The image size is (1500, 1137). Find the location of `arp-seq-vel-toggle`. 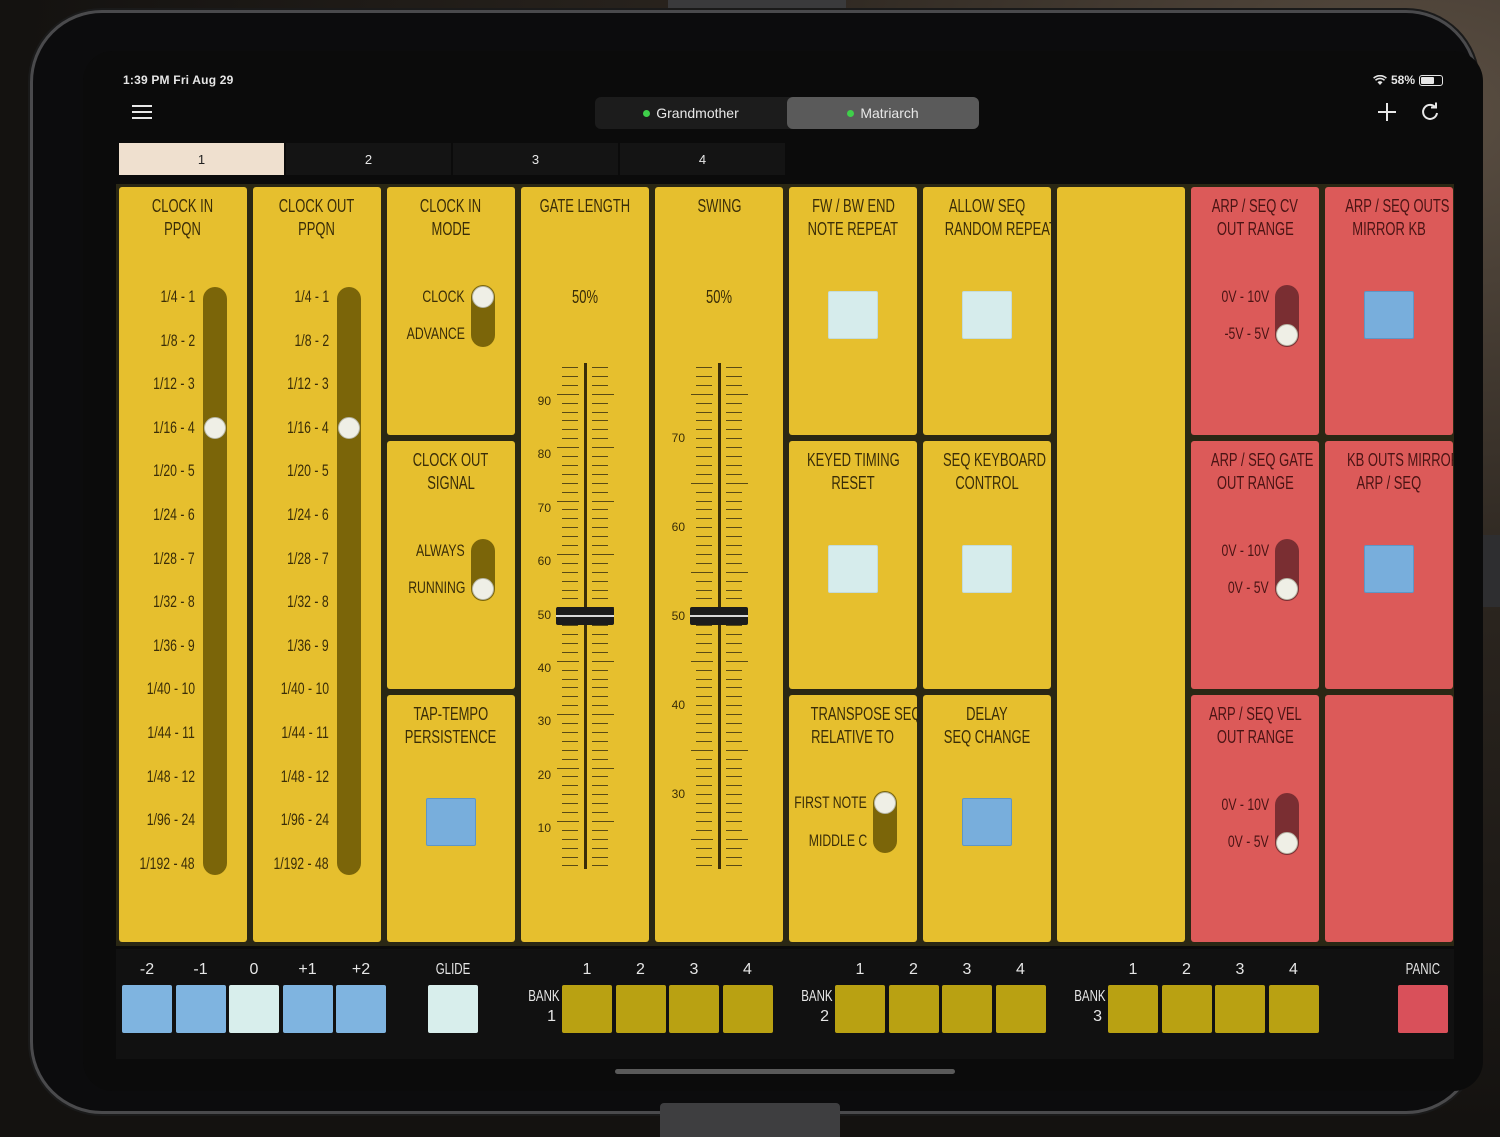

arp-seq-vel-toggle is located at coordinates (1287, 824).